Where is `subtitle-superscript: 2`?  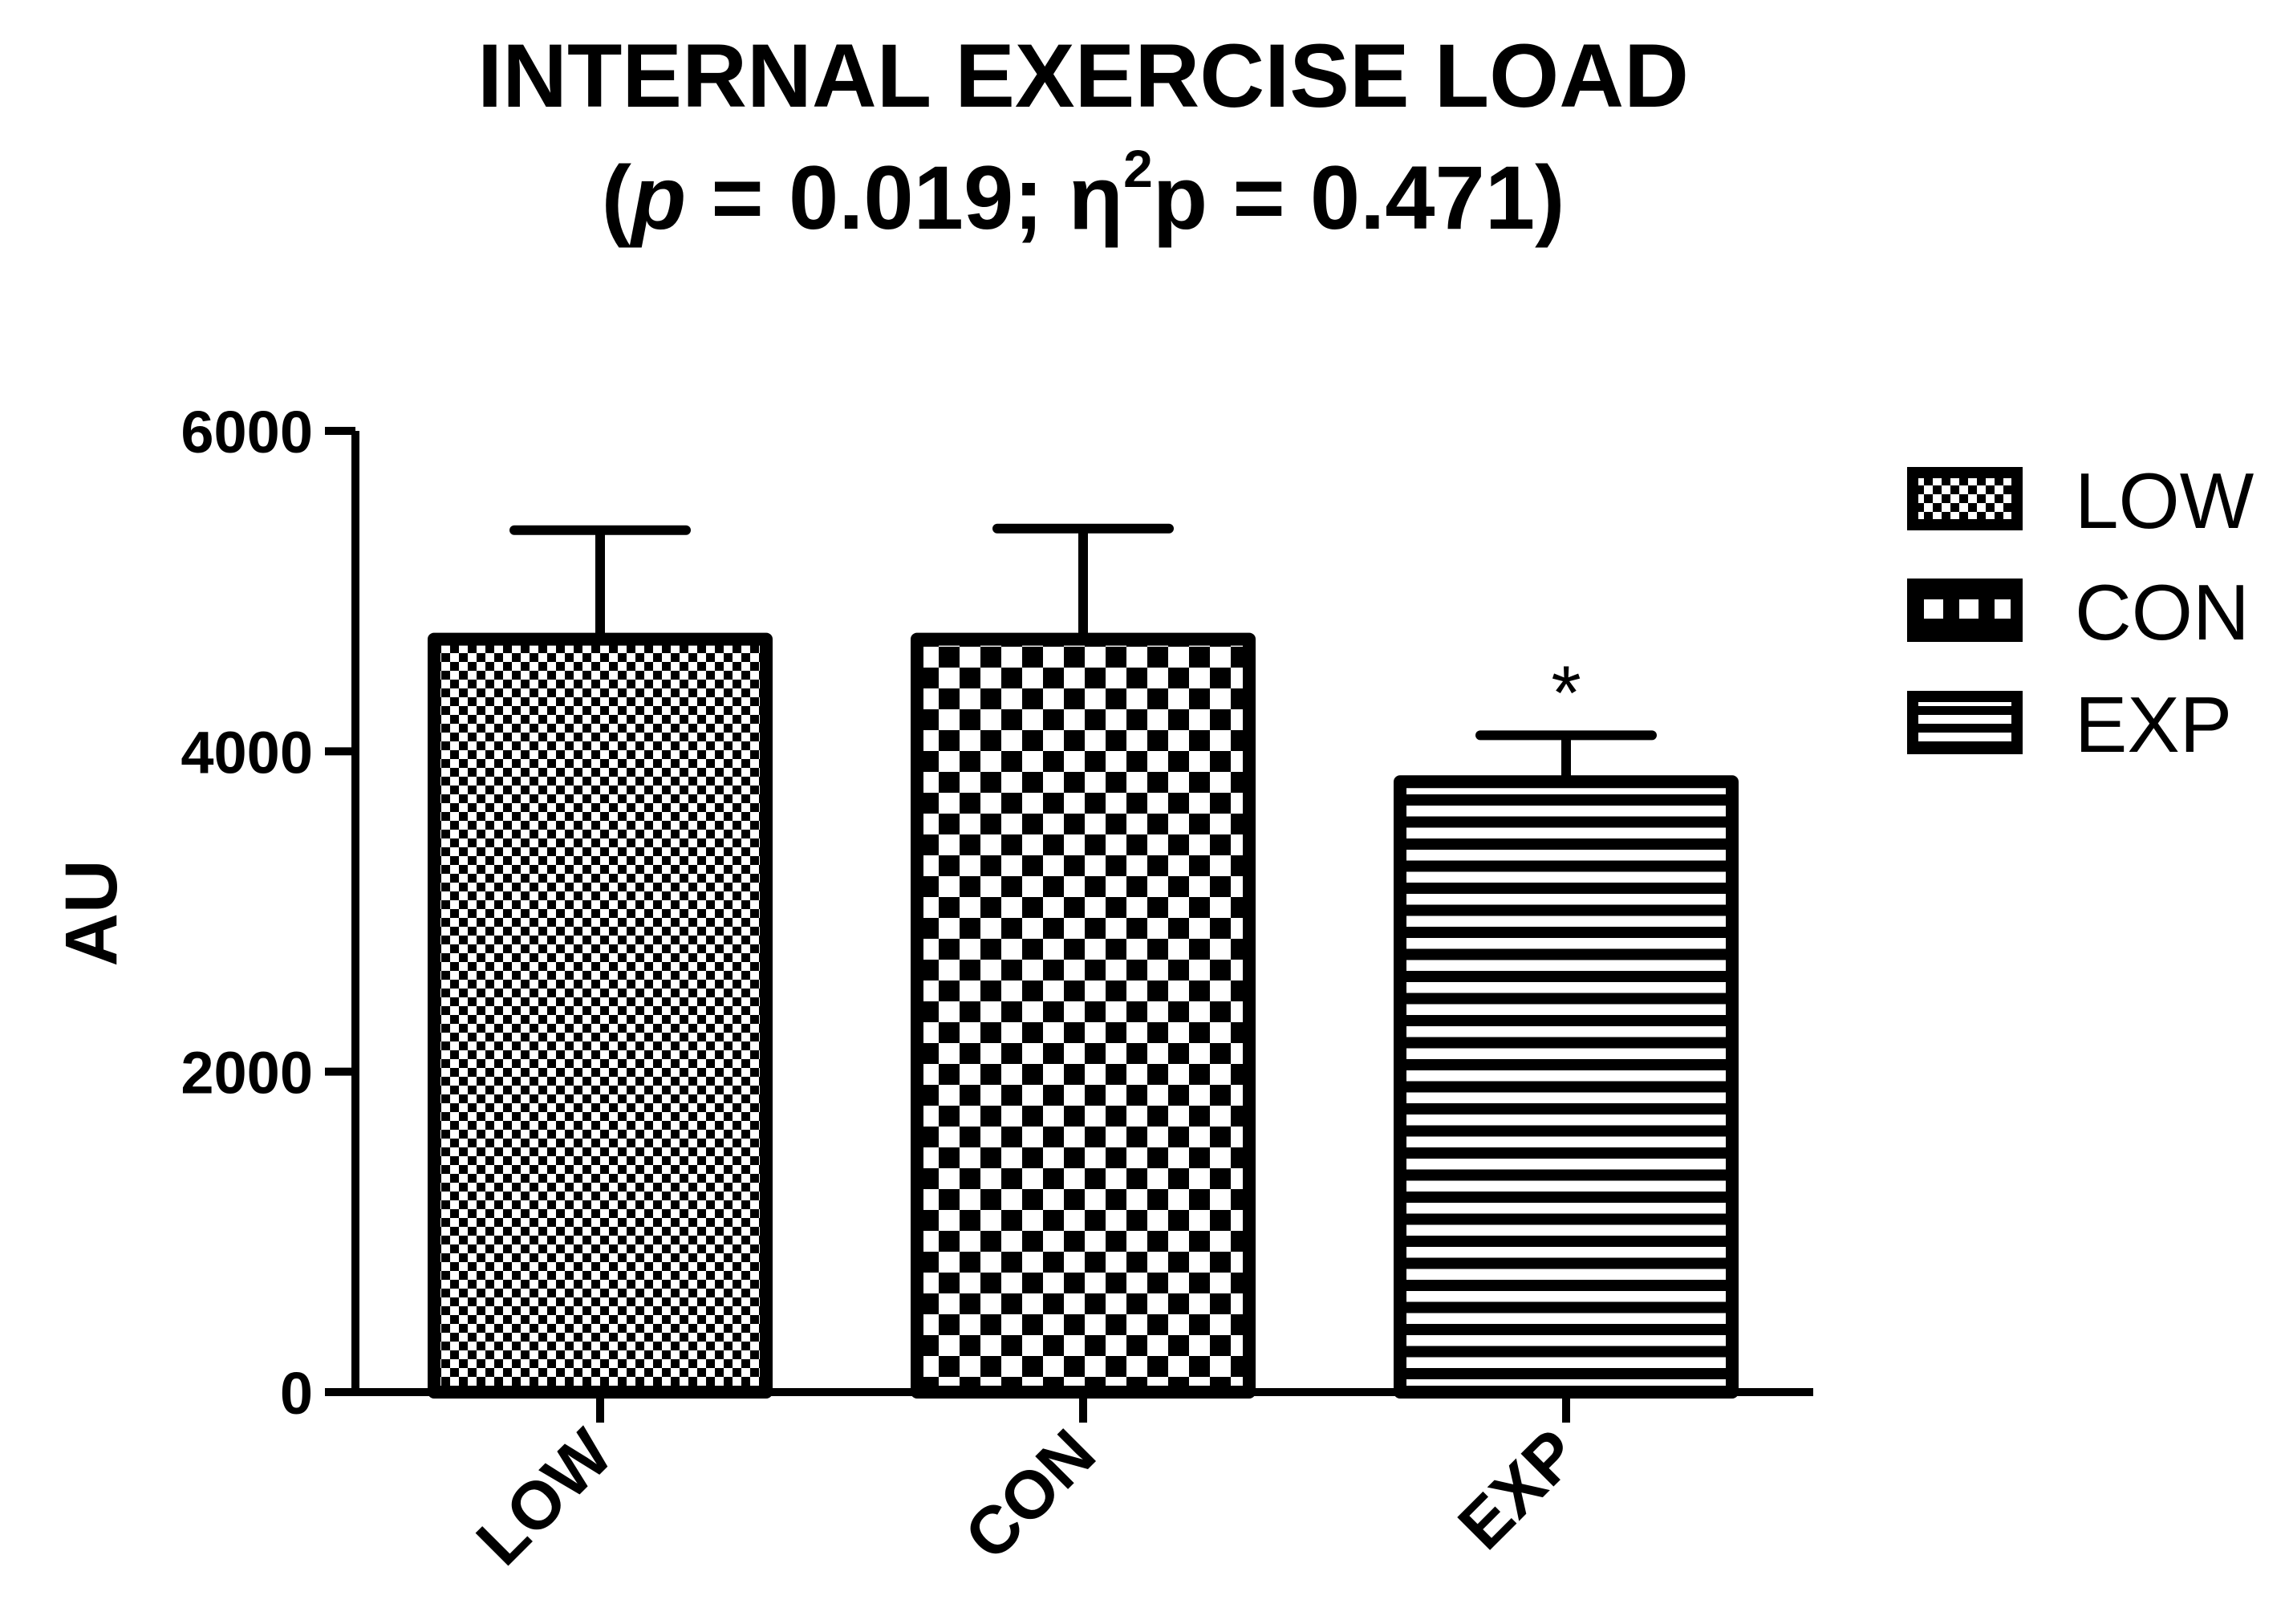 subtitle-superscript: 2 is located at coordinates (1138, 168).